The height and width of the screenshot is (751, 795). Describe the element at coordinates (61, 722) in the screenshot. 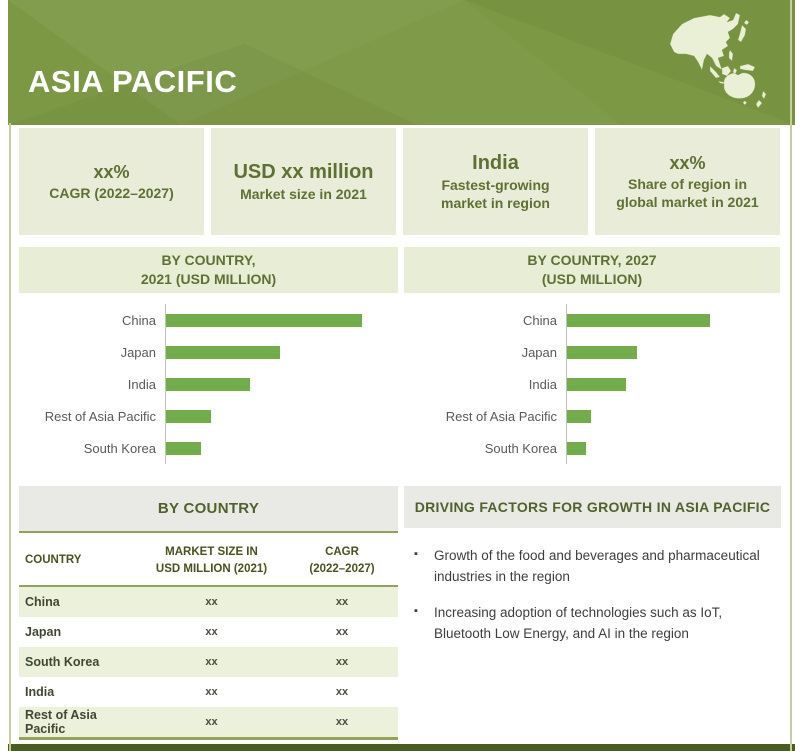

I see `table-cell-country: Rest of Asia Pacific` at that location.